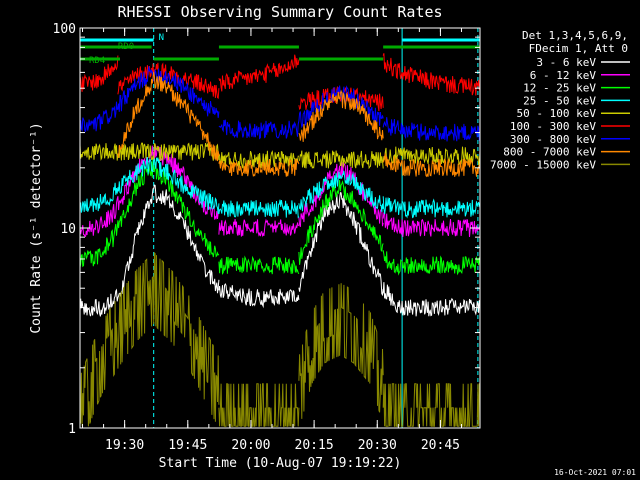 The height and width of the screenshot is (480, 640). I want to click on flag-rd0: RD0, so click(280, 47).